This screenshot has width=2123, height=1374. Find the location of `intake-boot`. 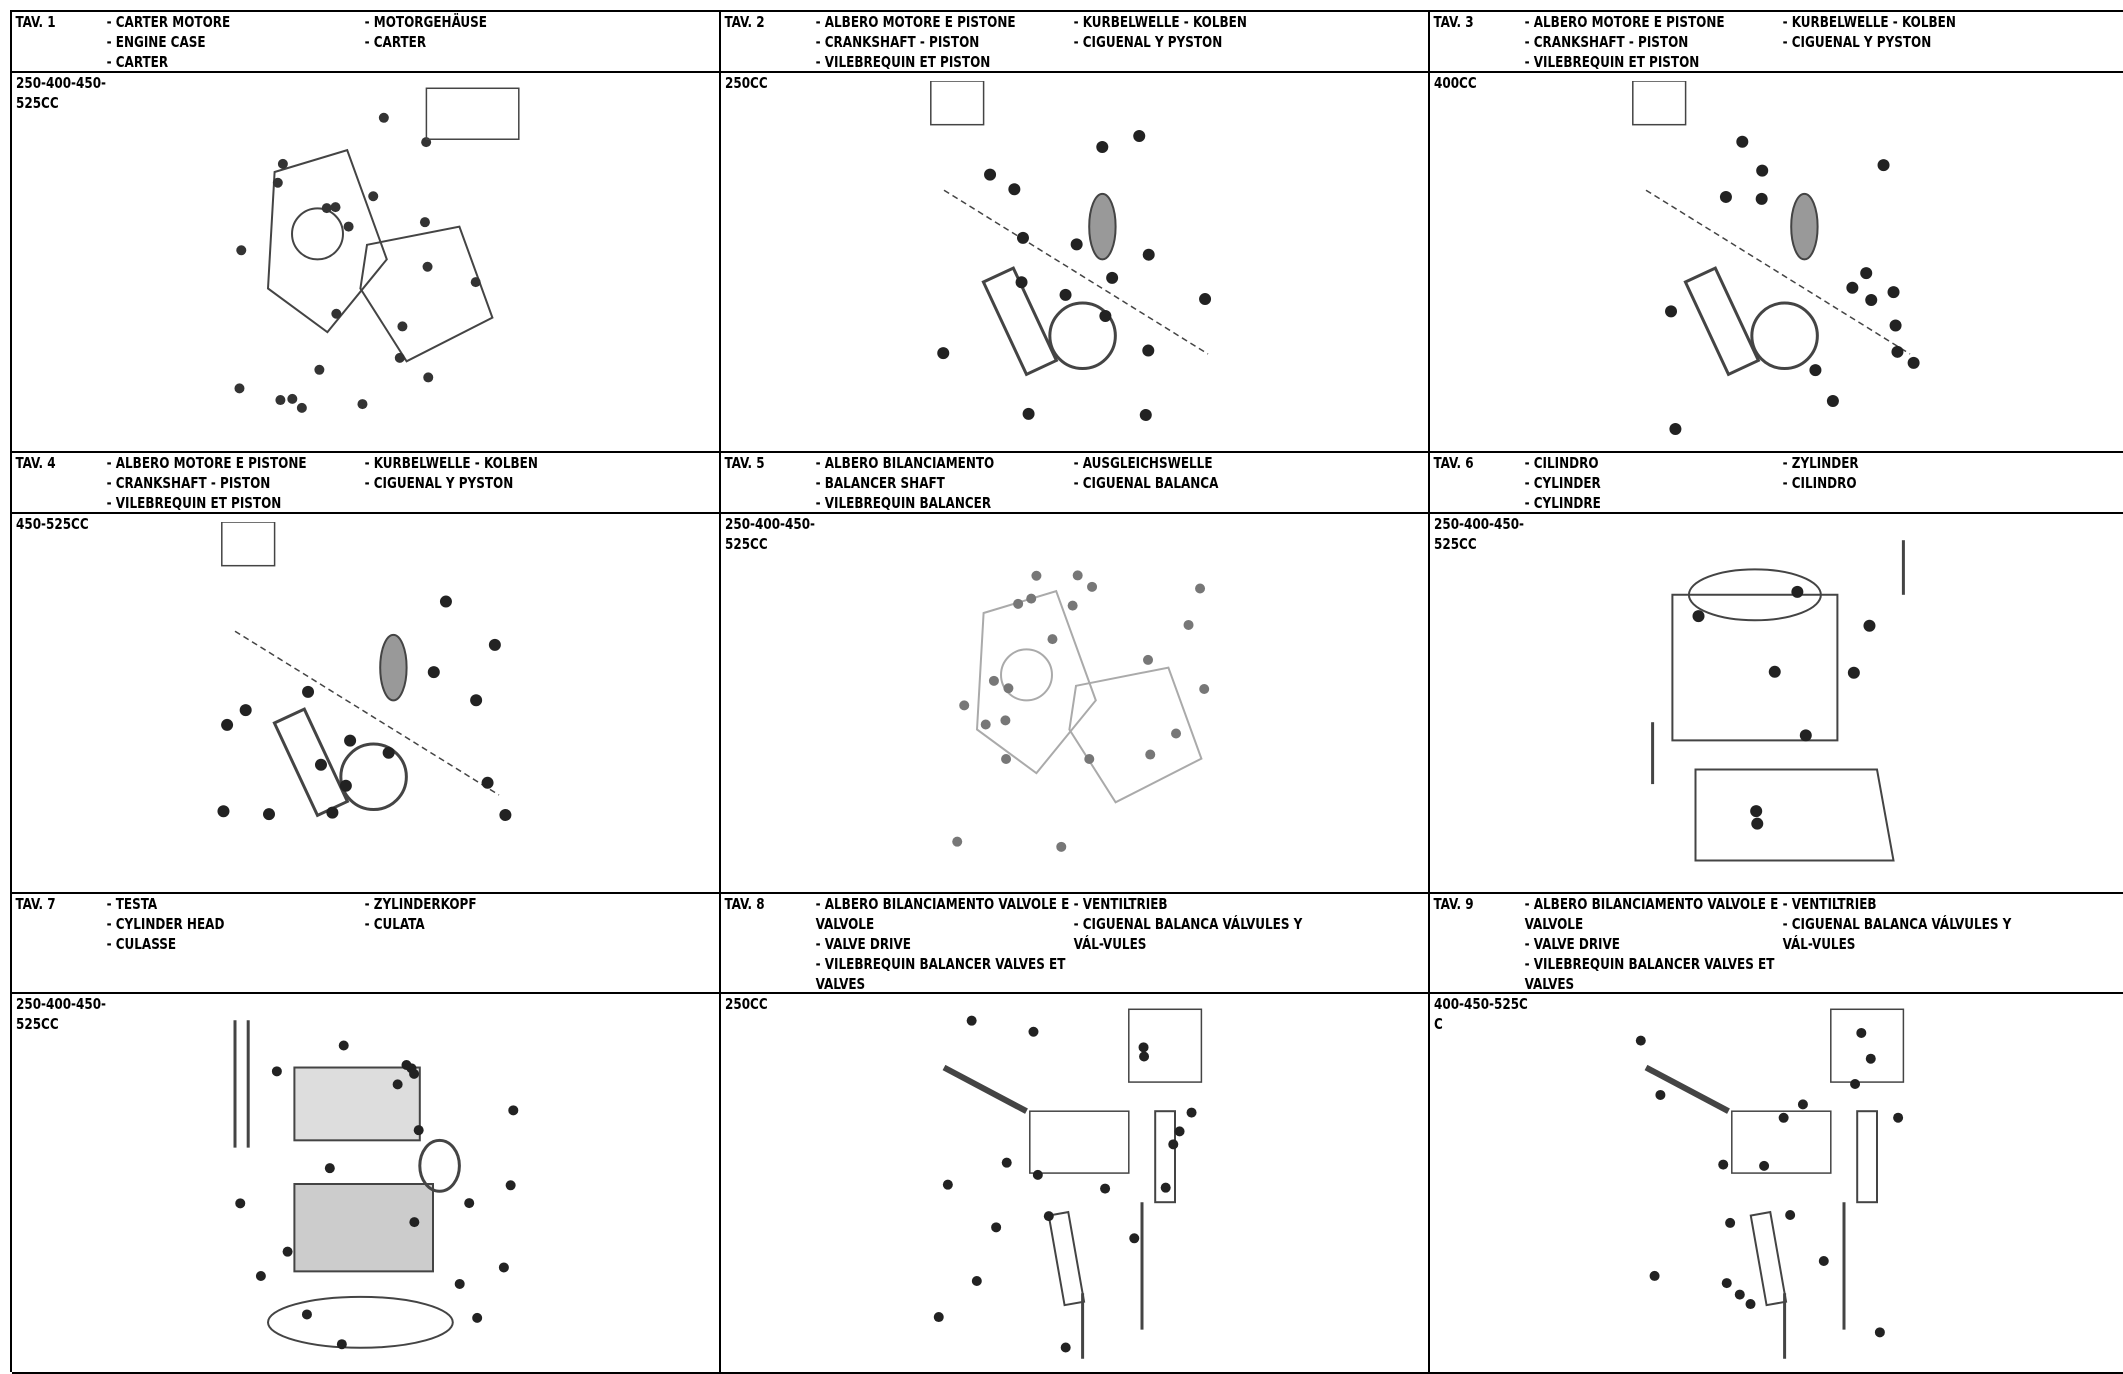

intake-boot is located at coordinates (439, 1165).